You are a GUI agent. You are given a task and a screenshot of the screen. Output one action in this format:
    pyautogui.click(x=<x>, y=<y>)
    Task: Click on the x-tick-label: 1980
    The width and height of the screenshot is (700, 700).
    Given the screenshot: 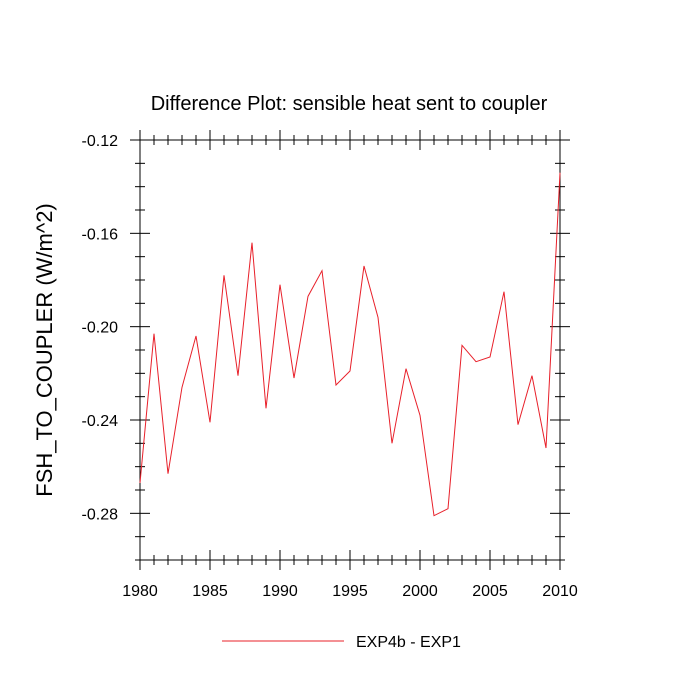 What is the action you would take?
    pyautogui.click(x=140, y=591)
    